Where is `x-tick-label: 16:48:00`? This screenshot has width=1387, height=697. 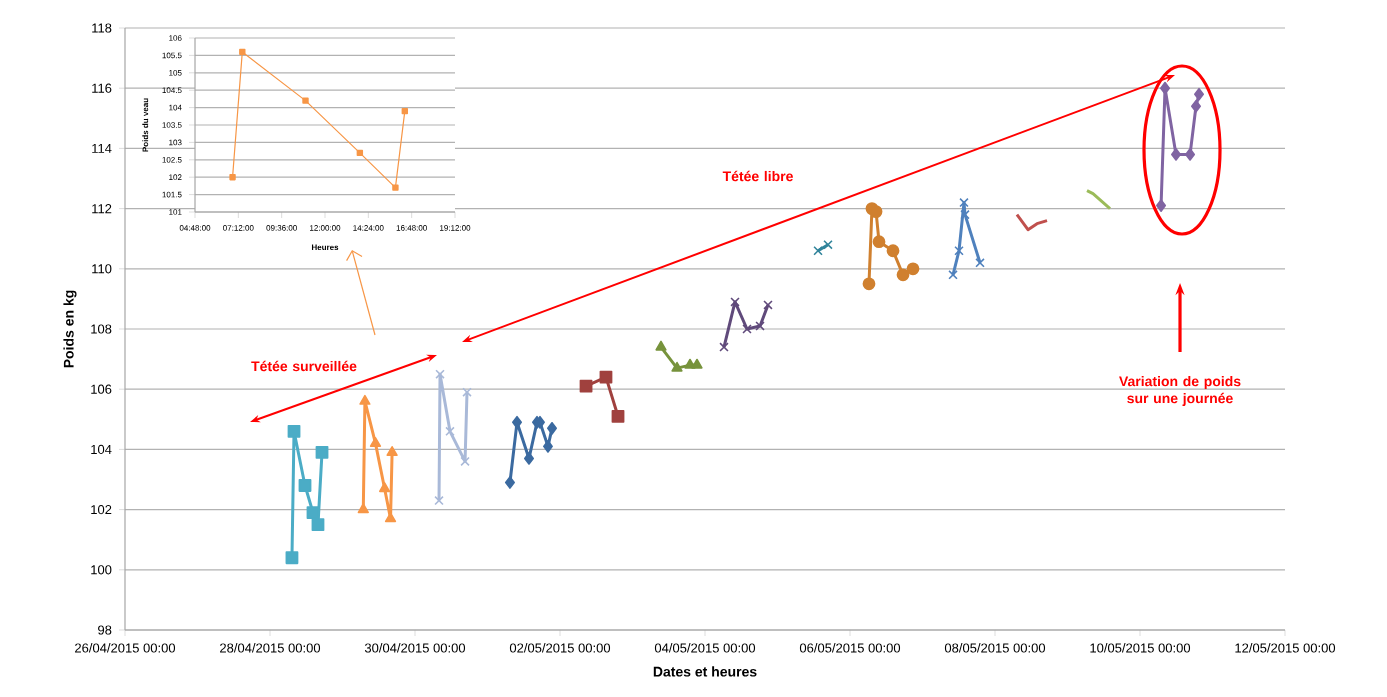 x-tick-label: 16:48:00 is located at coordinates (411, 228).